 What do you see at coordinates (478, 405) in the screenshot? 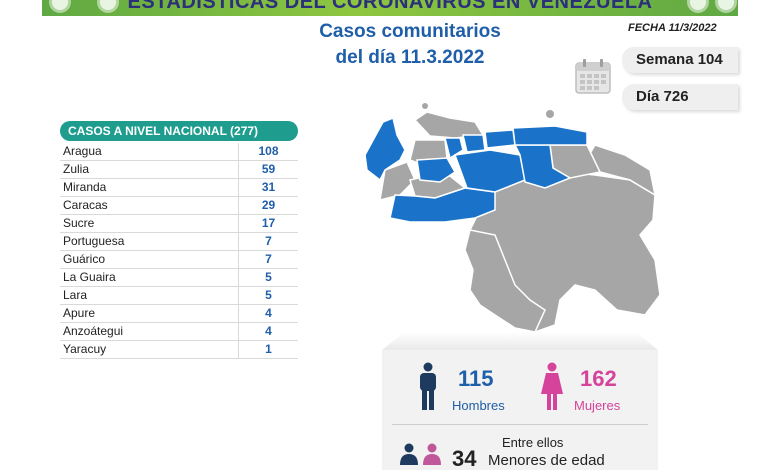
I see `men-label: Hombres` at bounding box center [478, 405].